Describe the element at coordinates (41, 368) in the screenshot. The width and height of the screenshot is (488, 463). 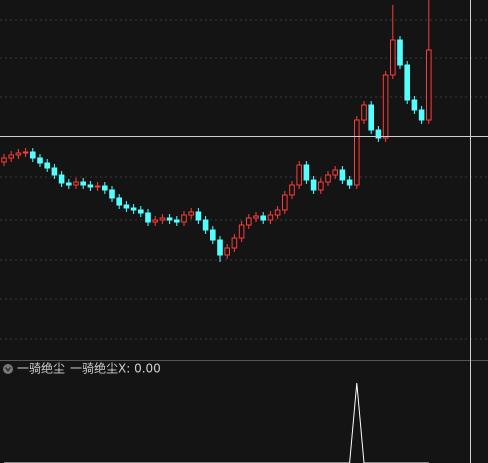
I see `indicator-name: 一骑绝尘` at that location.